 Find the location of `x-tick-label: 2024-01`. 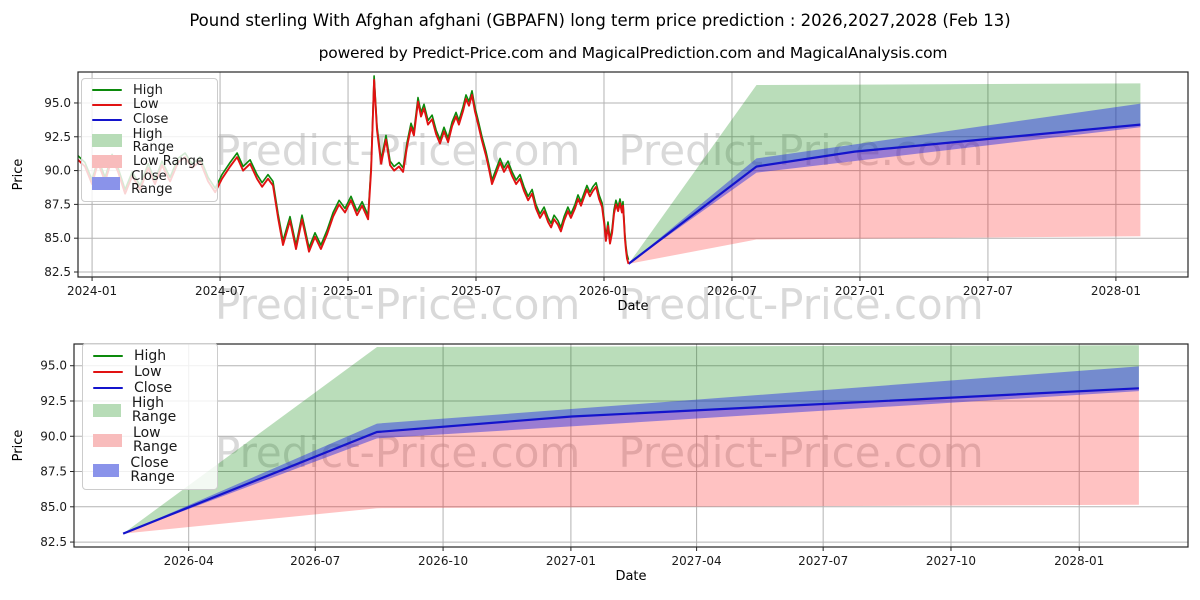

x-tick-label: 2024-01 is located at coordinates (92, 291).